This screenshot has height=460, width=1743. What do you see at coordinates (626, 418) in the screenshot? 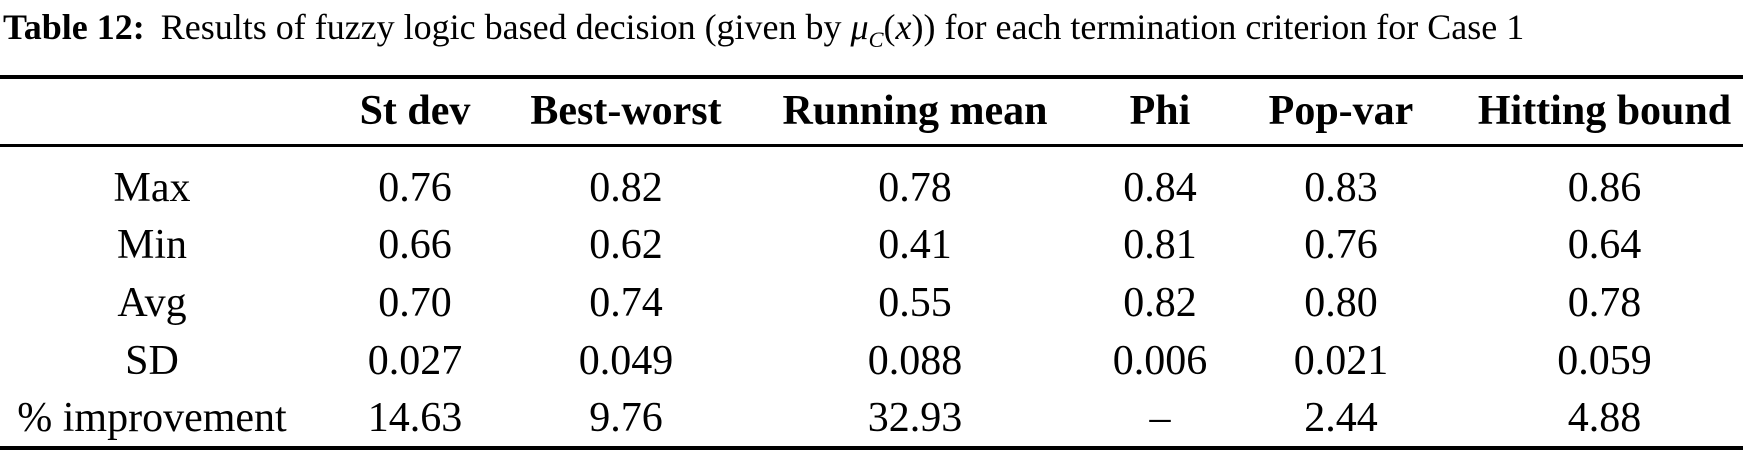
I see `data-cell: 9.76` at bounding box center [626, 418].